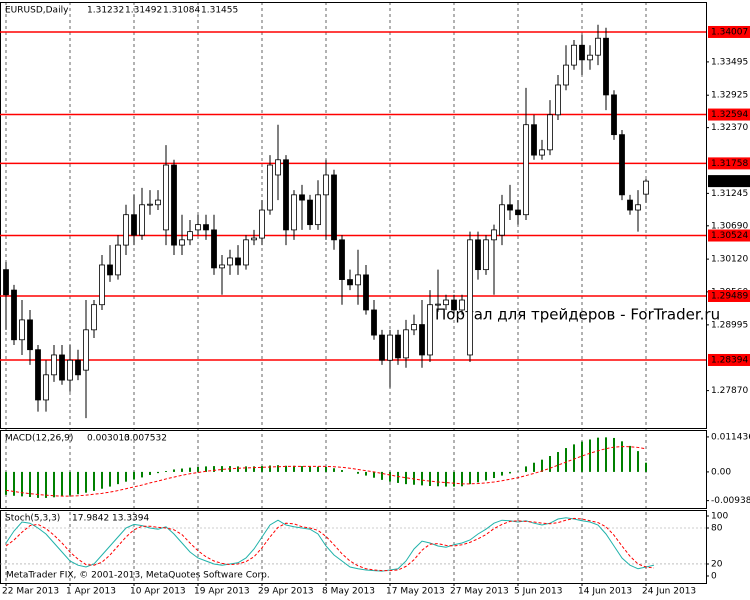  Describe the element at coordinates (729, 62) in the screenshot. I see `y-tick-label: 1.33495` at that location.